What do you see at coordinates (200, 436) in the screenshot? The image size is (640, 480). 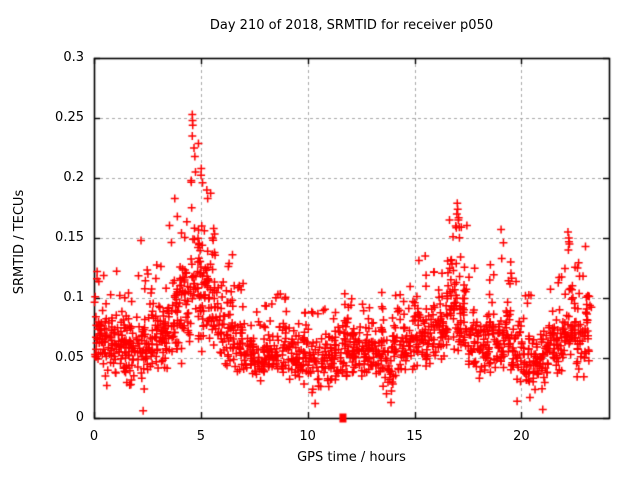 I see `x-tick-label: 5` at bounding box center [200, 436].